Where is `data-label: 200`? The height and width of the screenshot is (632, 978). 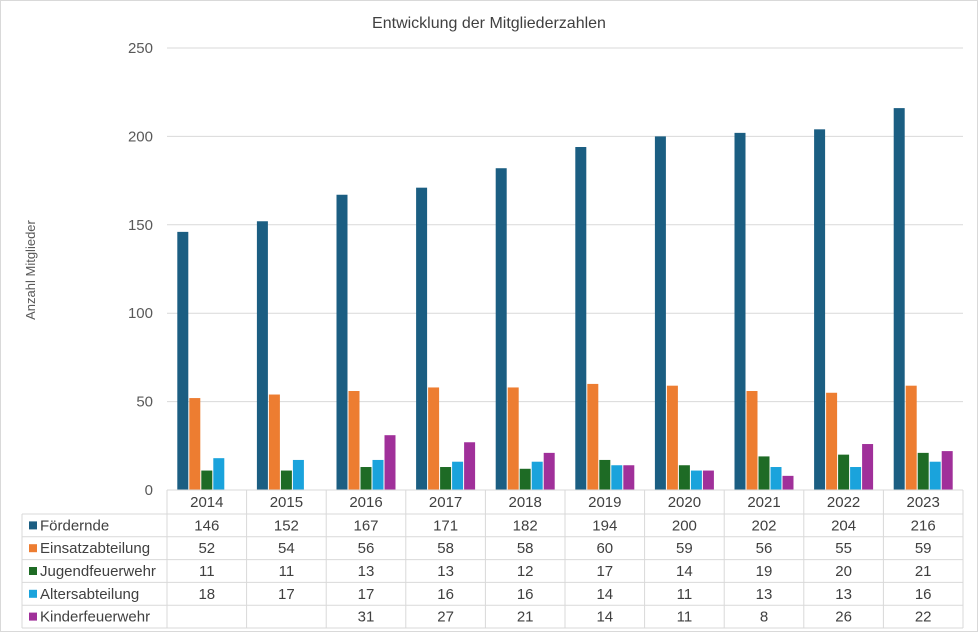
data-label: 200 is located at coordinates (684, 525).